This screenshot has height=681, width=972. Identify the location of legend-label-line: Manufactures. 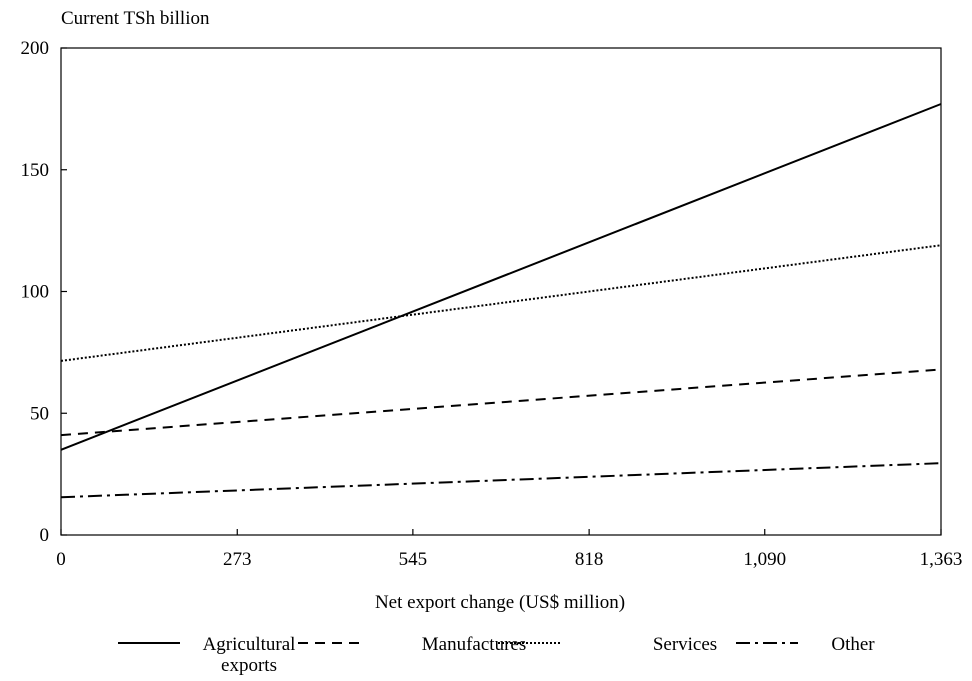
(474, 644).